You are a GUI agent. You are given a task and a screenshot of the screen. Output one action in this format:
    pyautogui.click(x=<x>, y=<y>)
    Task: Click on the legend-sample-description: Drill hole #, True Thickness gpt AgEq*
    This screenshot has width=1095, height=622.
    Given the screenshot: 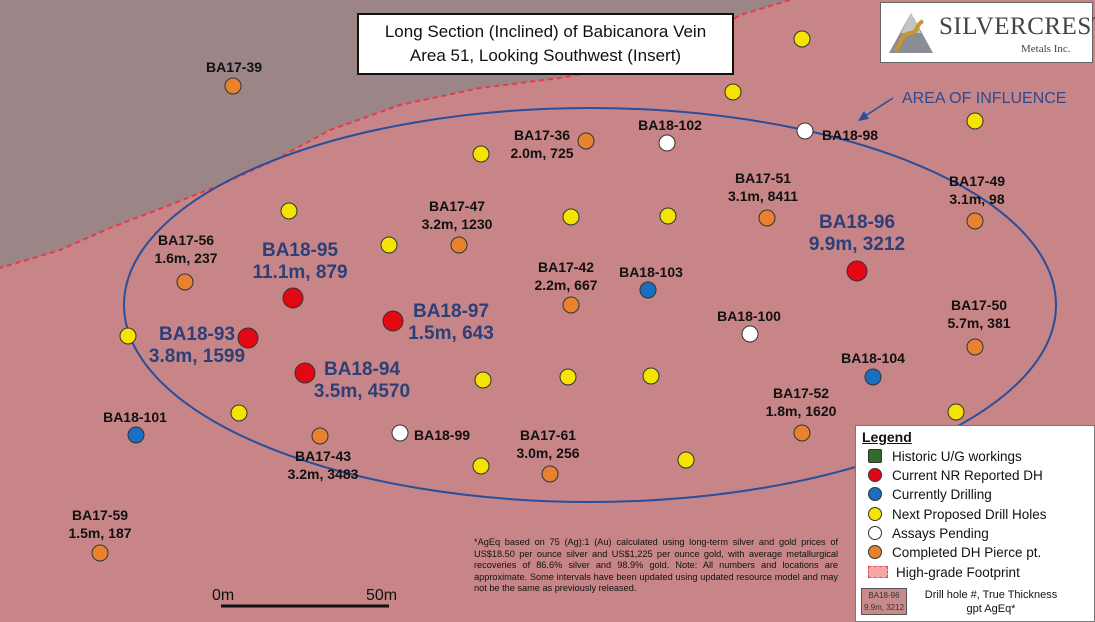 What is the action you would take?
    pyautogui.click(x=991, y=602)
    